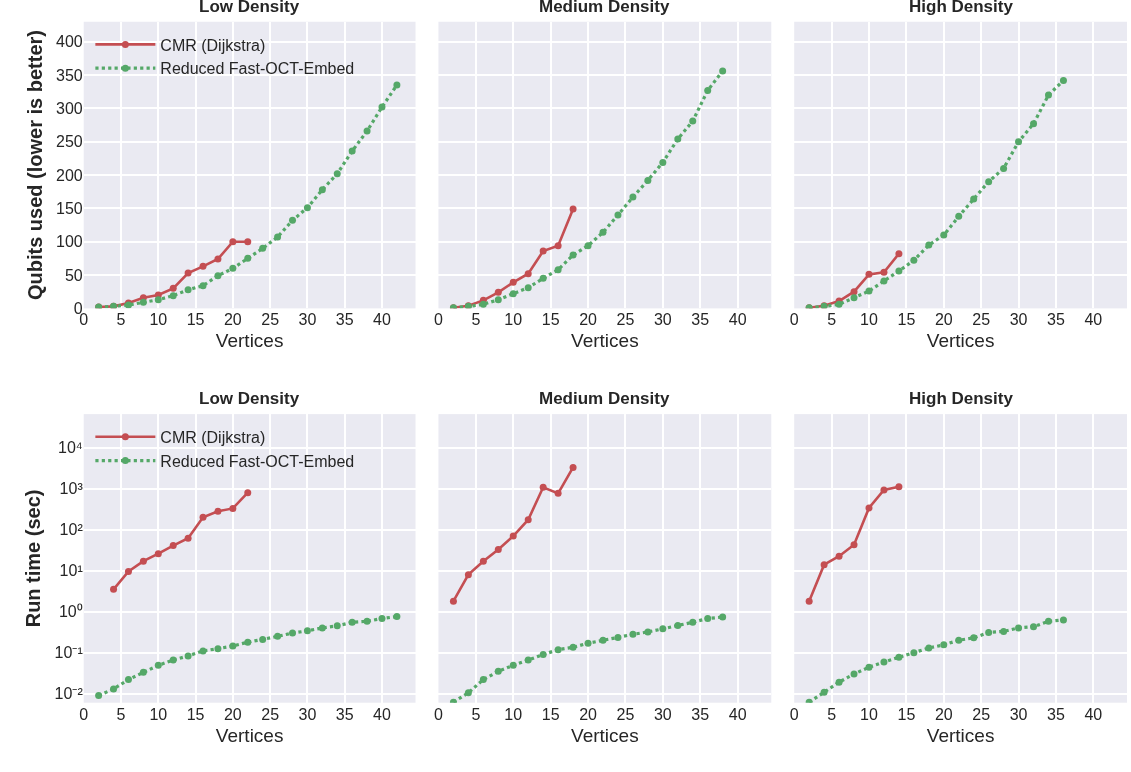  I want to click on legend-label: CMR (Dijkstra), so click(213, 45).